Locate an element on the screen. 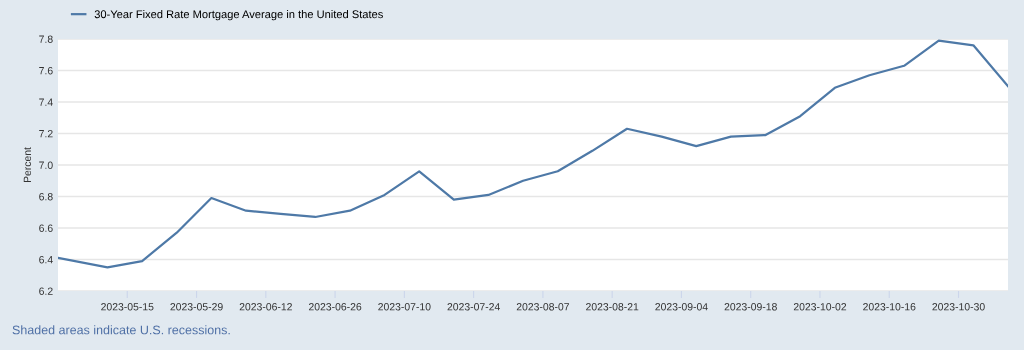 Image resolution: width=1024 pixels, height=350 pixels. x-tick-label: 2023-07-24 is located at coordinates (473, 307).